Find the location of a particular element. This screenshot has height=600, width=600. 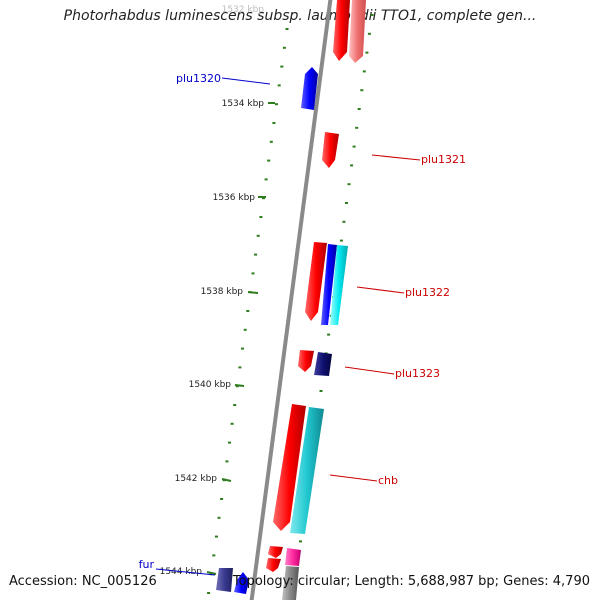

gene-arrow-plu1323-navy is located at coordinates (323, 364).